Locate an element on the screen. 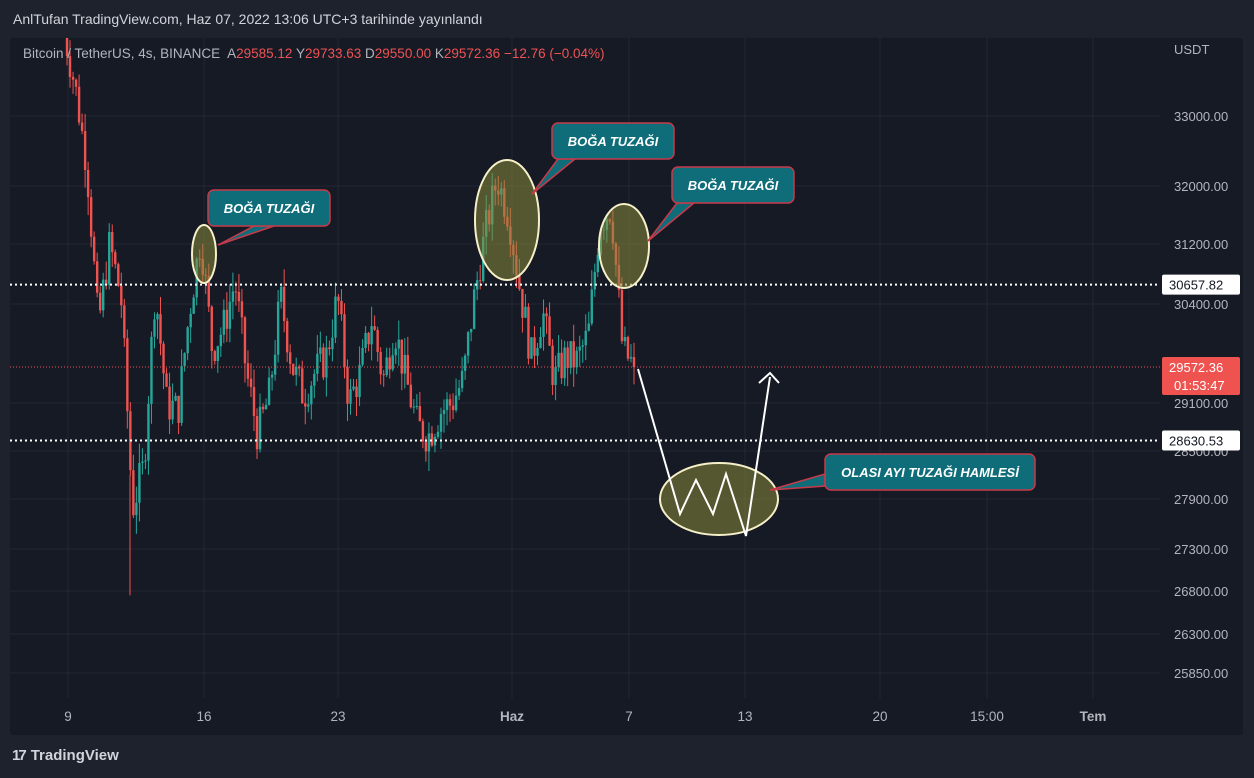  time-axis-svg: 9 16 23 Haz 7 13 20 15:00 Tem is located at coordinates (585, 716).